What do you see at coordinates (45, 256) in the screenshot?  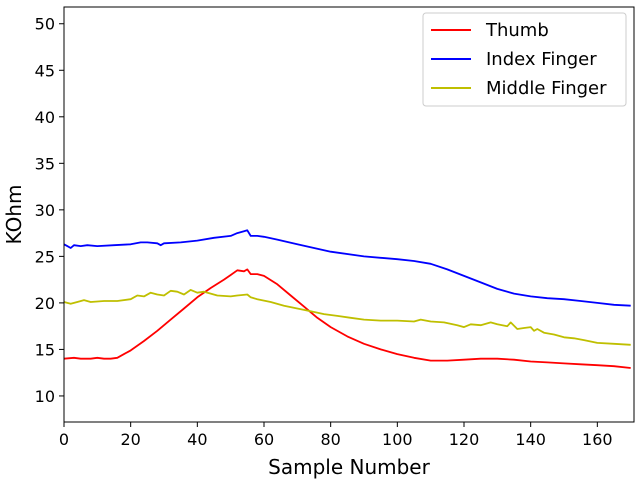 I see `y-tick-label: 25` at bounding box center [45, 256].